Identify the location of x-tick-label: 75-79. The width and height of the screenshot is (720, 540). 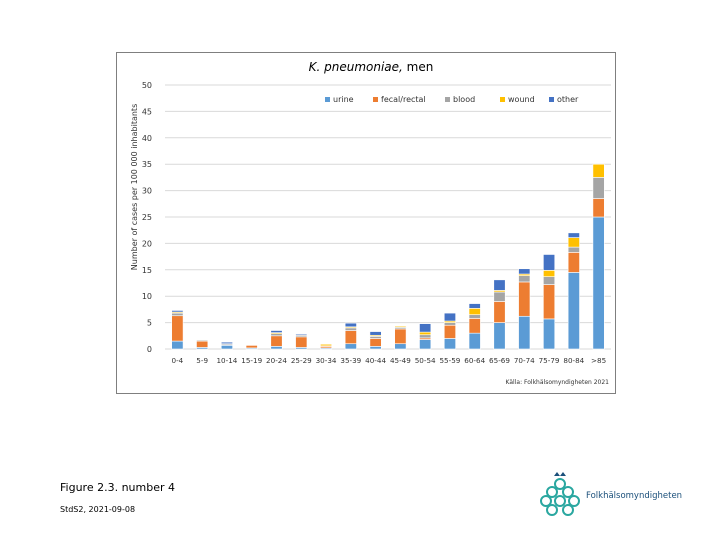
(549, 360).